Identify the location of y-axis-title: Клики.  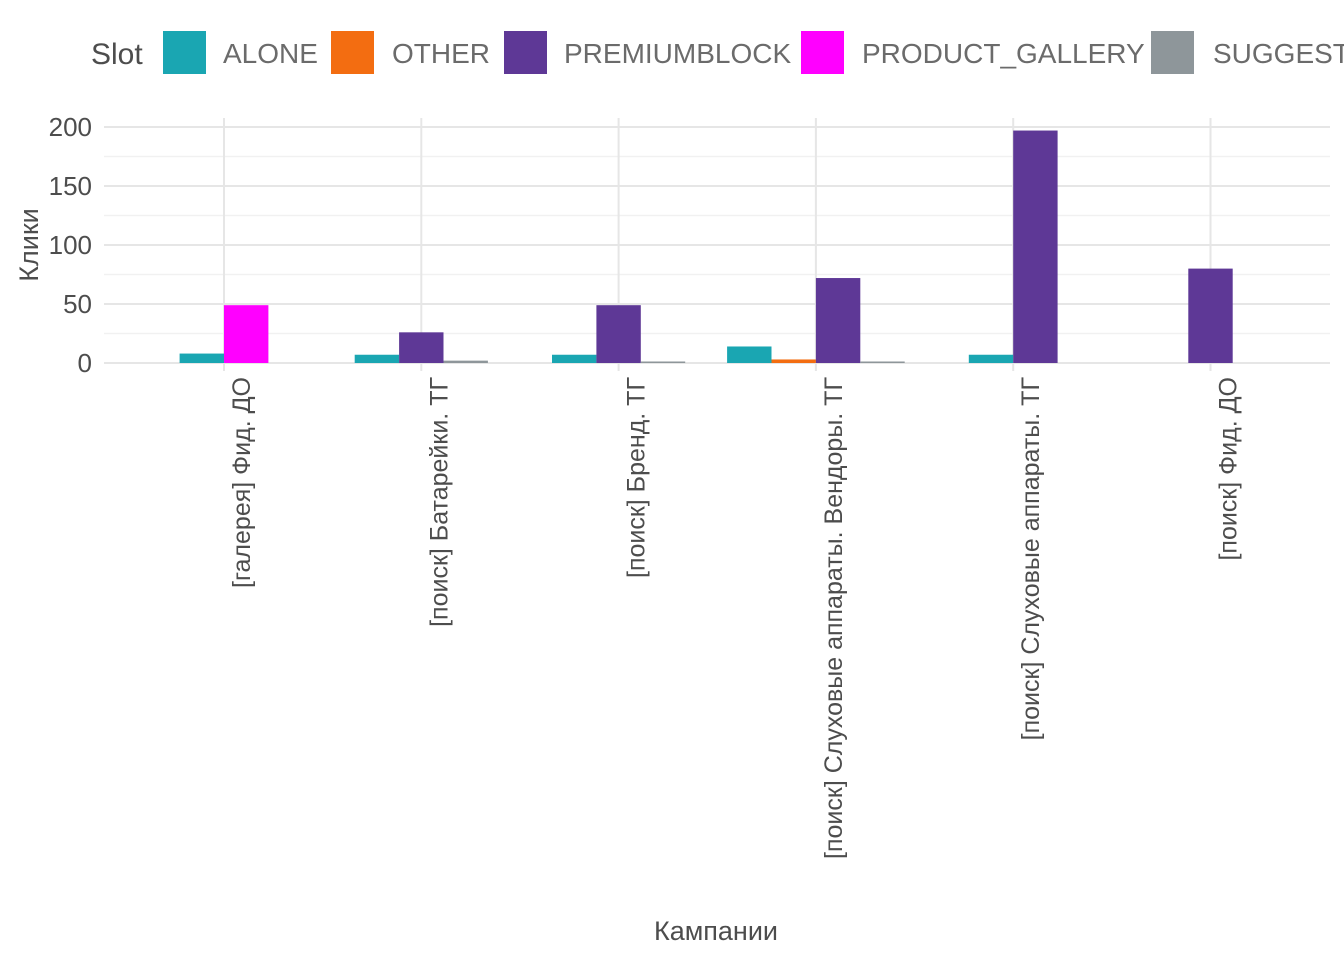
(29, 244).